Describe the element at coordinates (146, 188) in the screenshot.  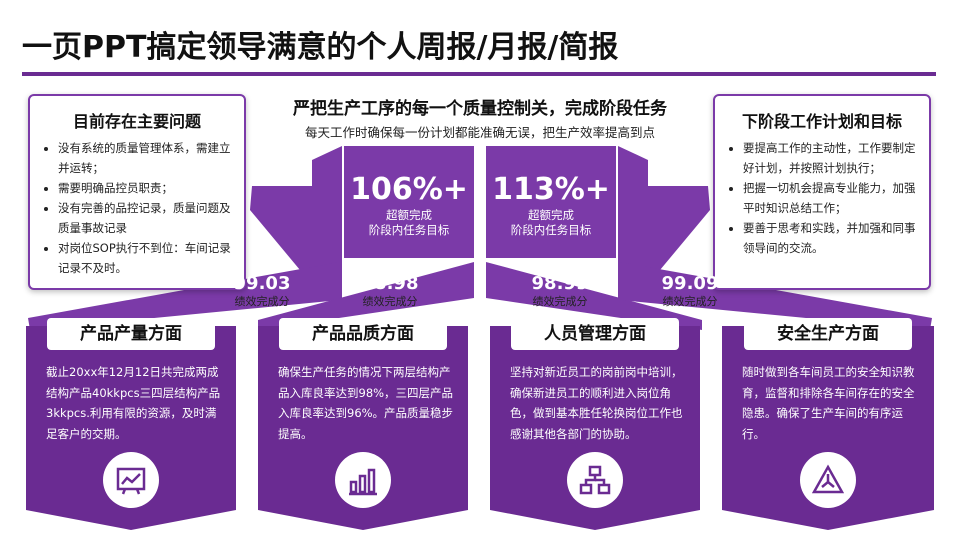
I see `issue-item: 需要明确品控员职责；` at that location.